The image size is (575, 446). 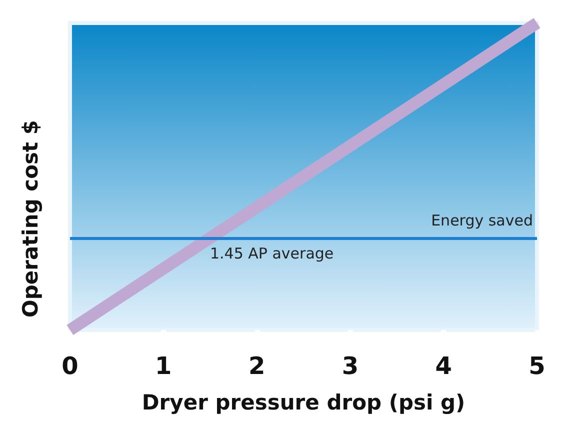 What do you see at coordinates (257, 366) in the screenshot?
I see `x-tick-label: 2` at bounding box center [257, 366].